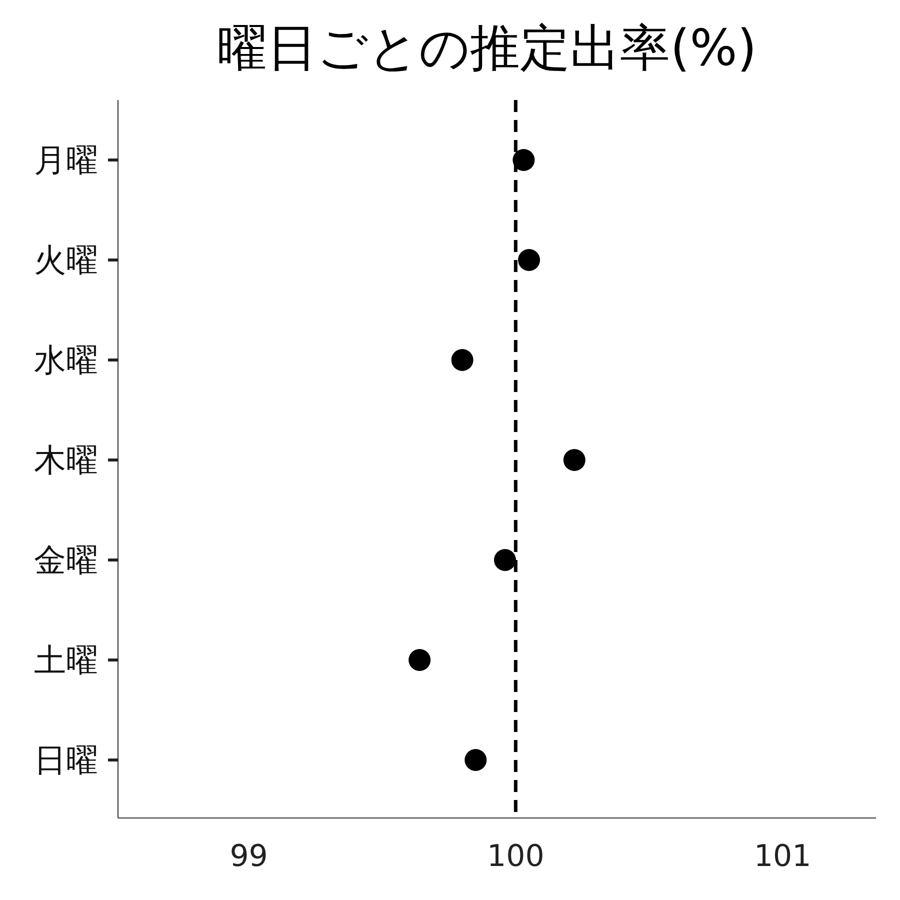  What do you see at coordinates (66, 560) in the screenshot?
I see `y-tick-label: 金曜` at bounding box center [66, 560].